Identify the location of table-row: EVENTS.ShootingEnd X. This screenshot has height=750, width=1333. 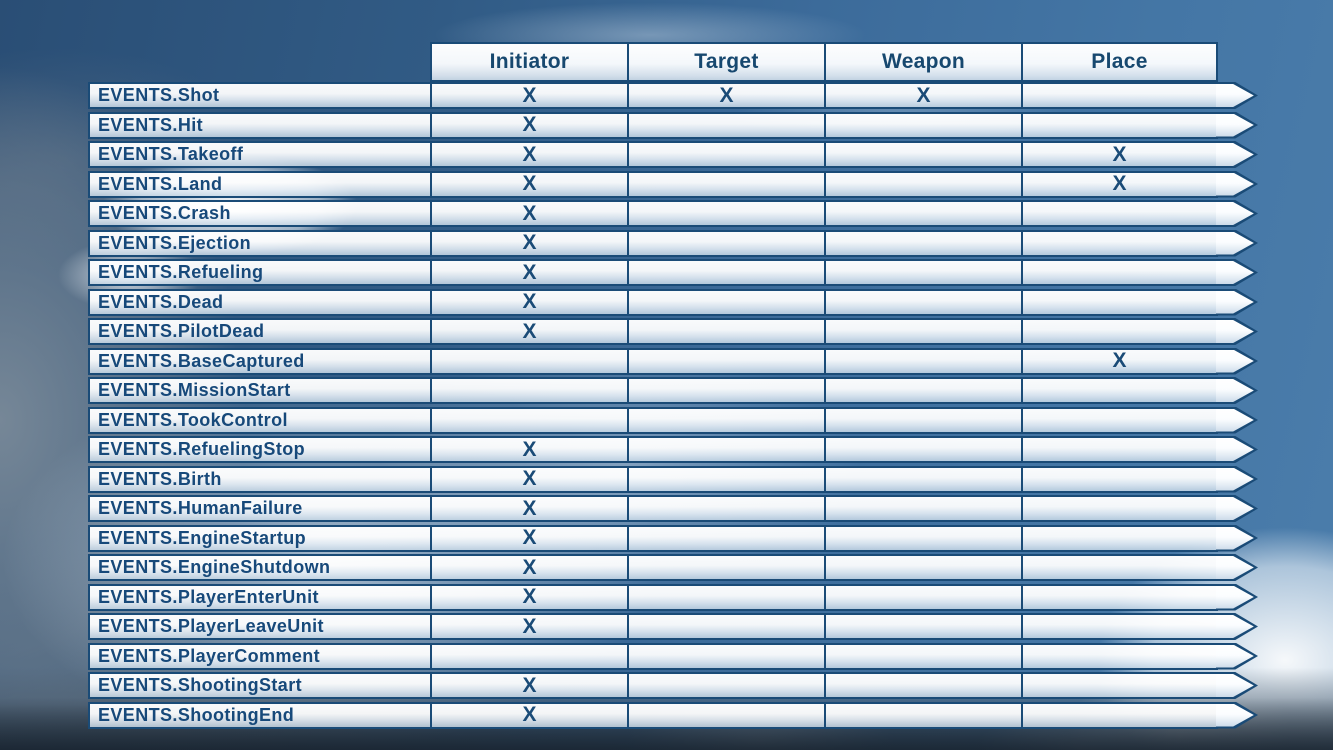
(673, 715).